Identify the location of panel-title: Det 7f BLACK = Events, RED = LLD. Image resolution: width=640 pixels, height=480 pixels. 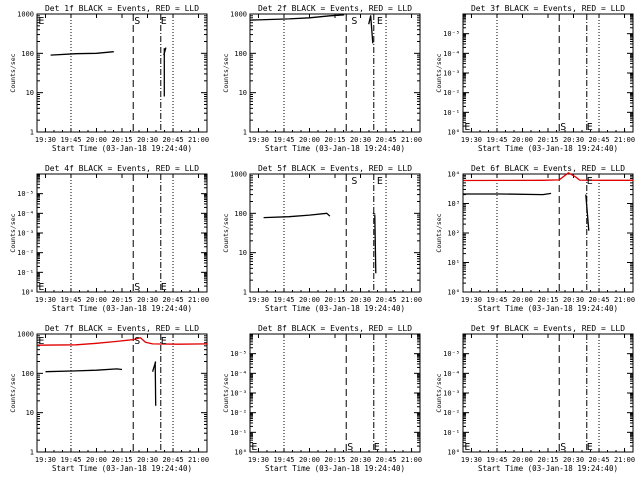
(122, 328).